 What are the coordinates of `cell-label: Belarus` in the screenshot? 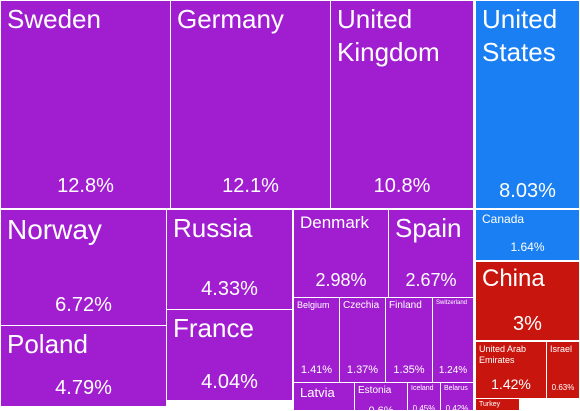 It's located at (456, 388).